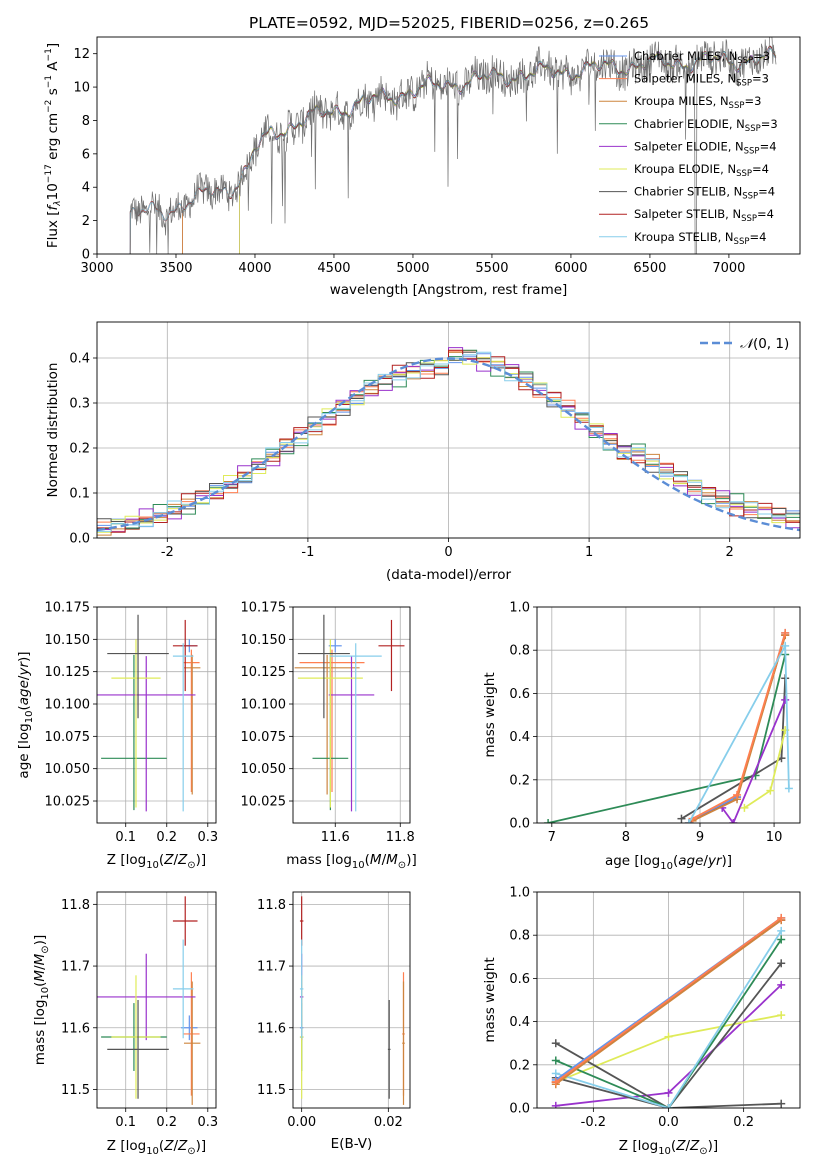 This screenshot has width=819, height=1170. I want to click on y-tick-label: 11.8, so click(75, 905).